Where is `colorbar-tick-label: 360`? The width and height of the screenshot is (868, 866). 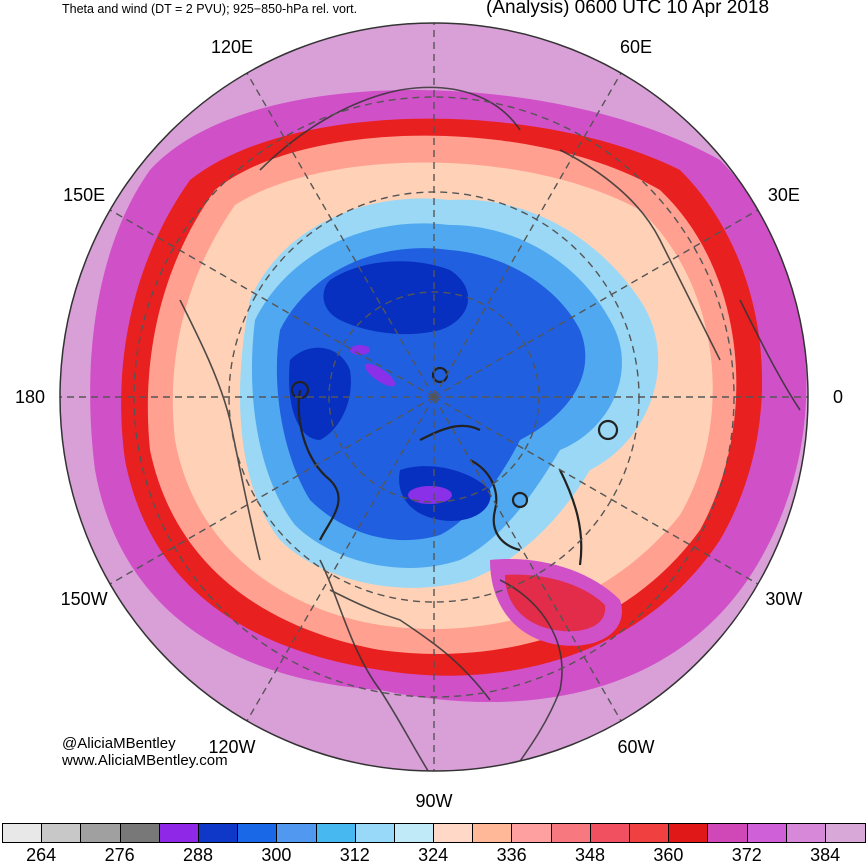 colorbar-tick-label: 360 is located at coordinates (668, 855).